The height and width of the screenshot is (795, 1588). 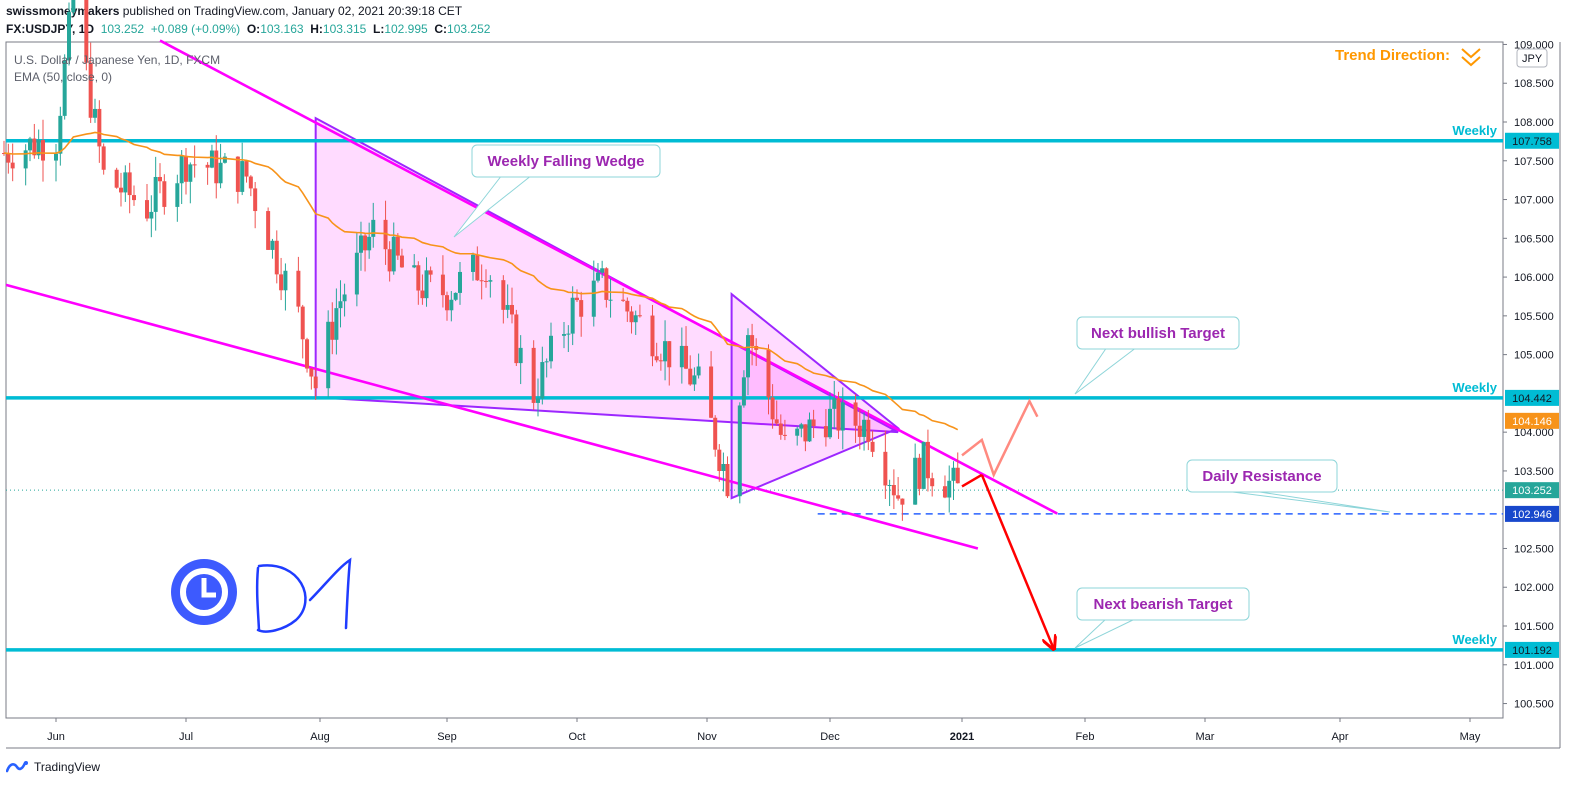 What do you see at coordinates (1471, 57) in the screenshot?
I see `double-chevron-down-icon` at bounding box center [1471, 57].